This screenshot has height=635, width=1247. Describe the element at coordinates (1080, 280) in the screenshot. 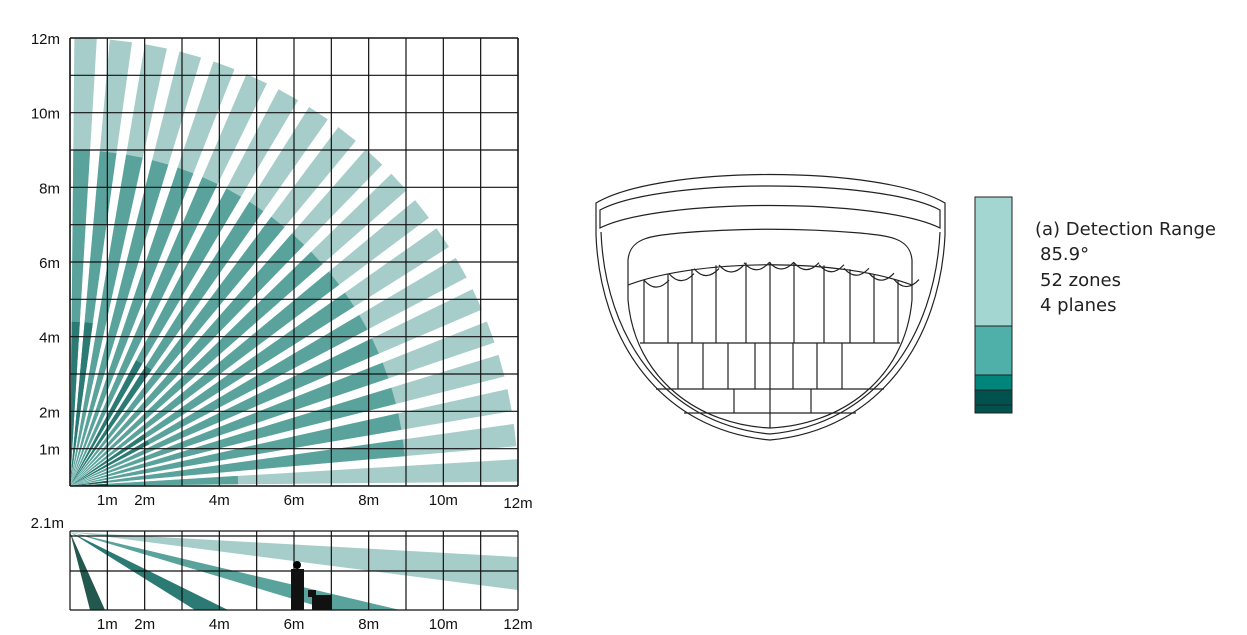

I see `legend-zones: 52 zones` at that location.